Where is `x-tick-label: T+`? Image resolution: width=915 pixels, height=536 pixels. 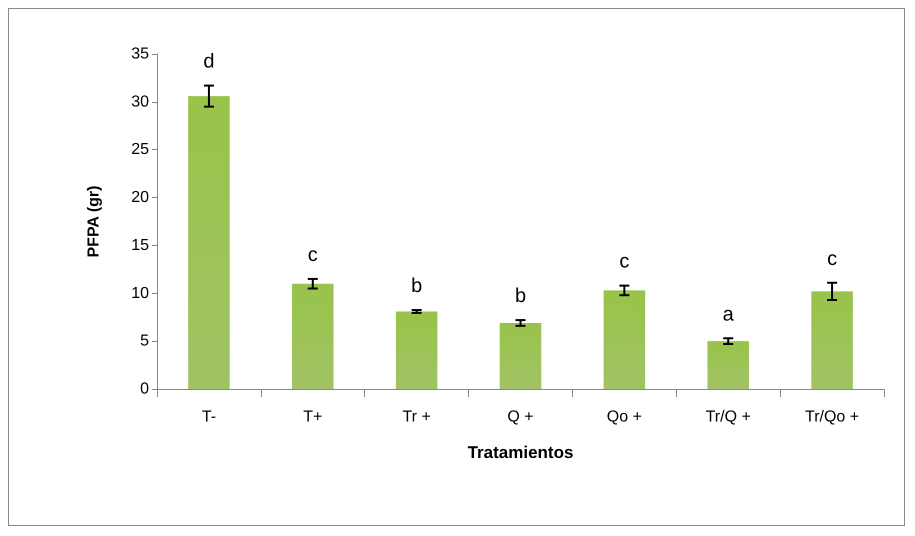 x-tick-label: T+ is located at coordinates (312, 417).